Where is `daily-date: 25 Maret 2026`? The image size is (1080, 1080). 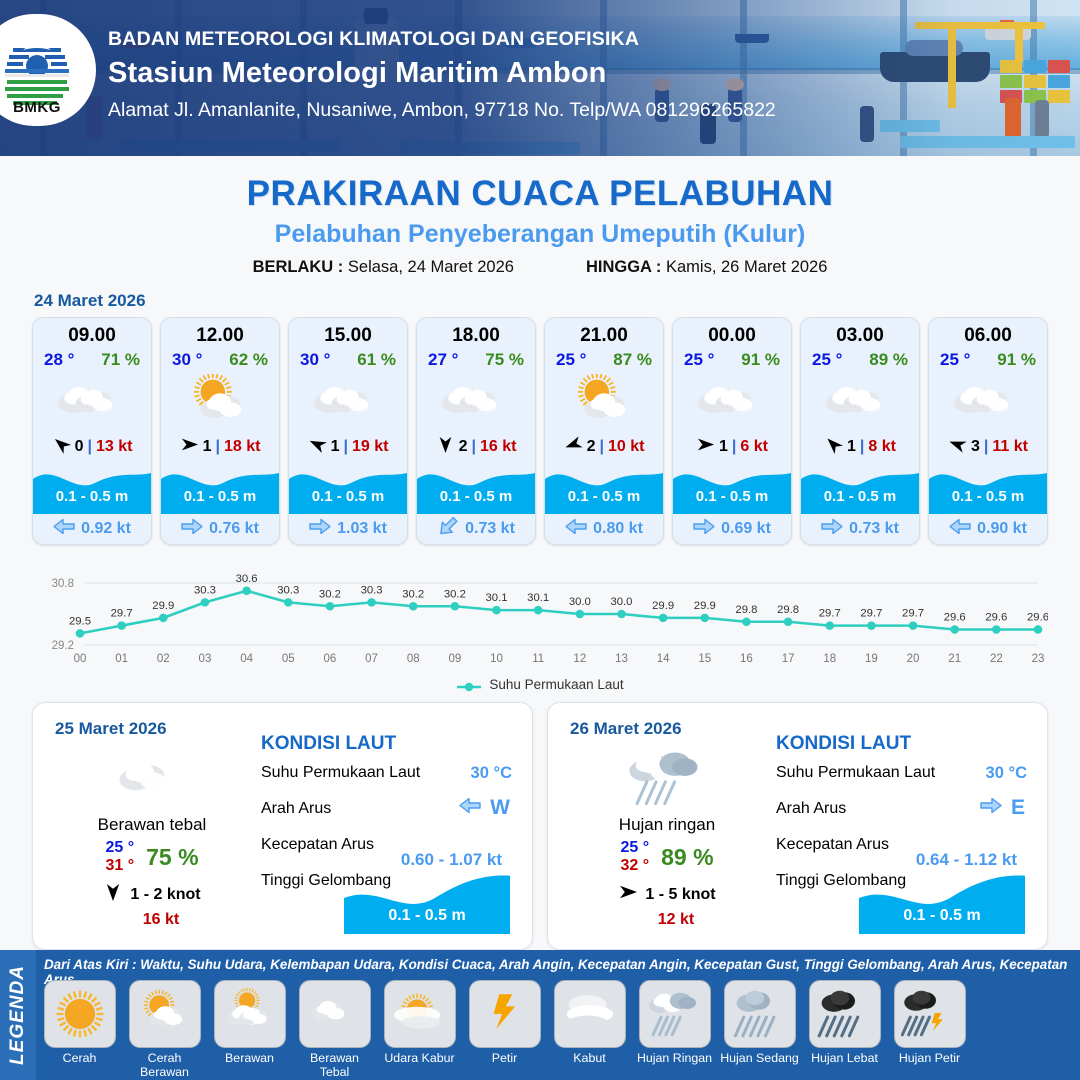 daily-date: 25 Maret 2026 is located at coordinates (111, 728).